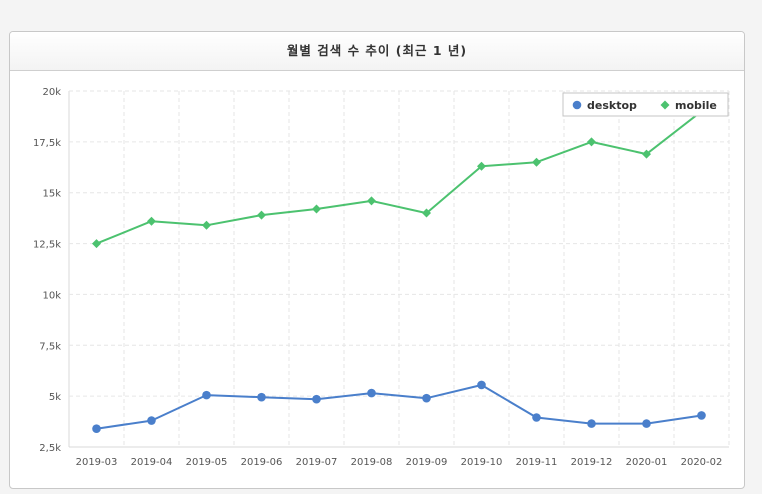 The image size is (762, 494). I want to click on legend-marker-mobile, so click(665, 105).